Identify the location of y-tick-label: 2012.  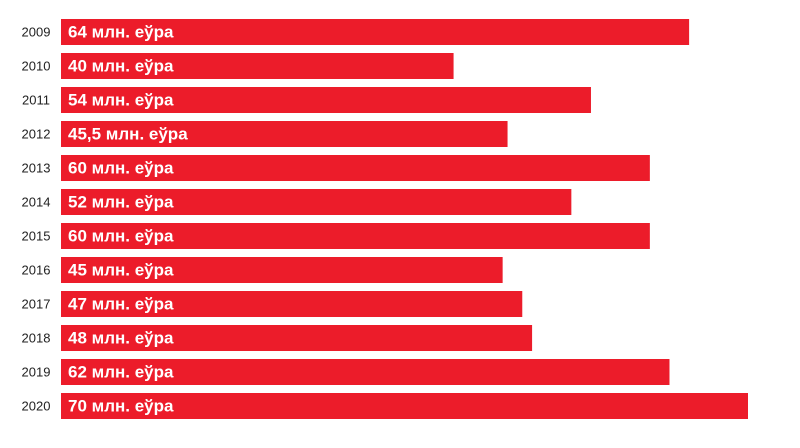
(36, 133).